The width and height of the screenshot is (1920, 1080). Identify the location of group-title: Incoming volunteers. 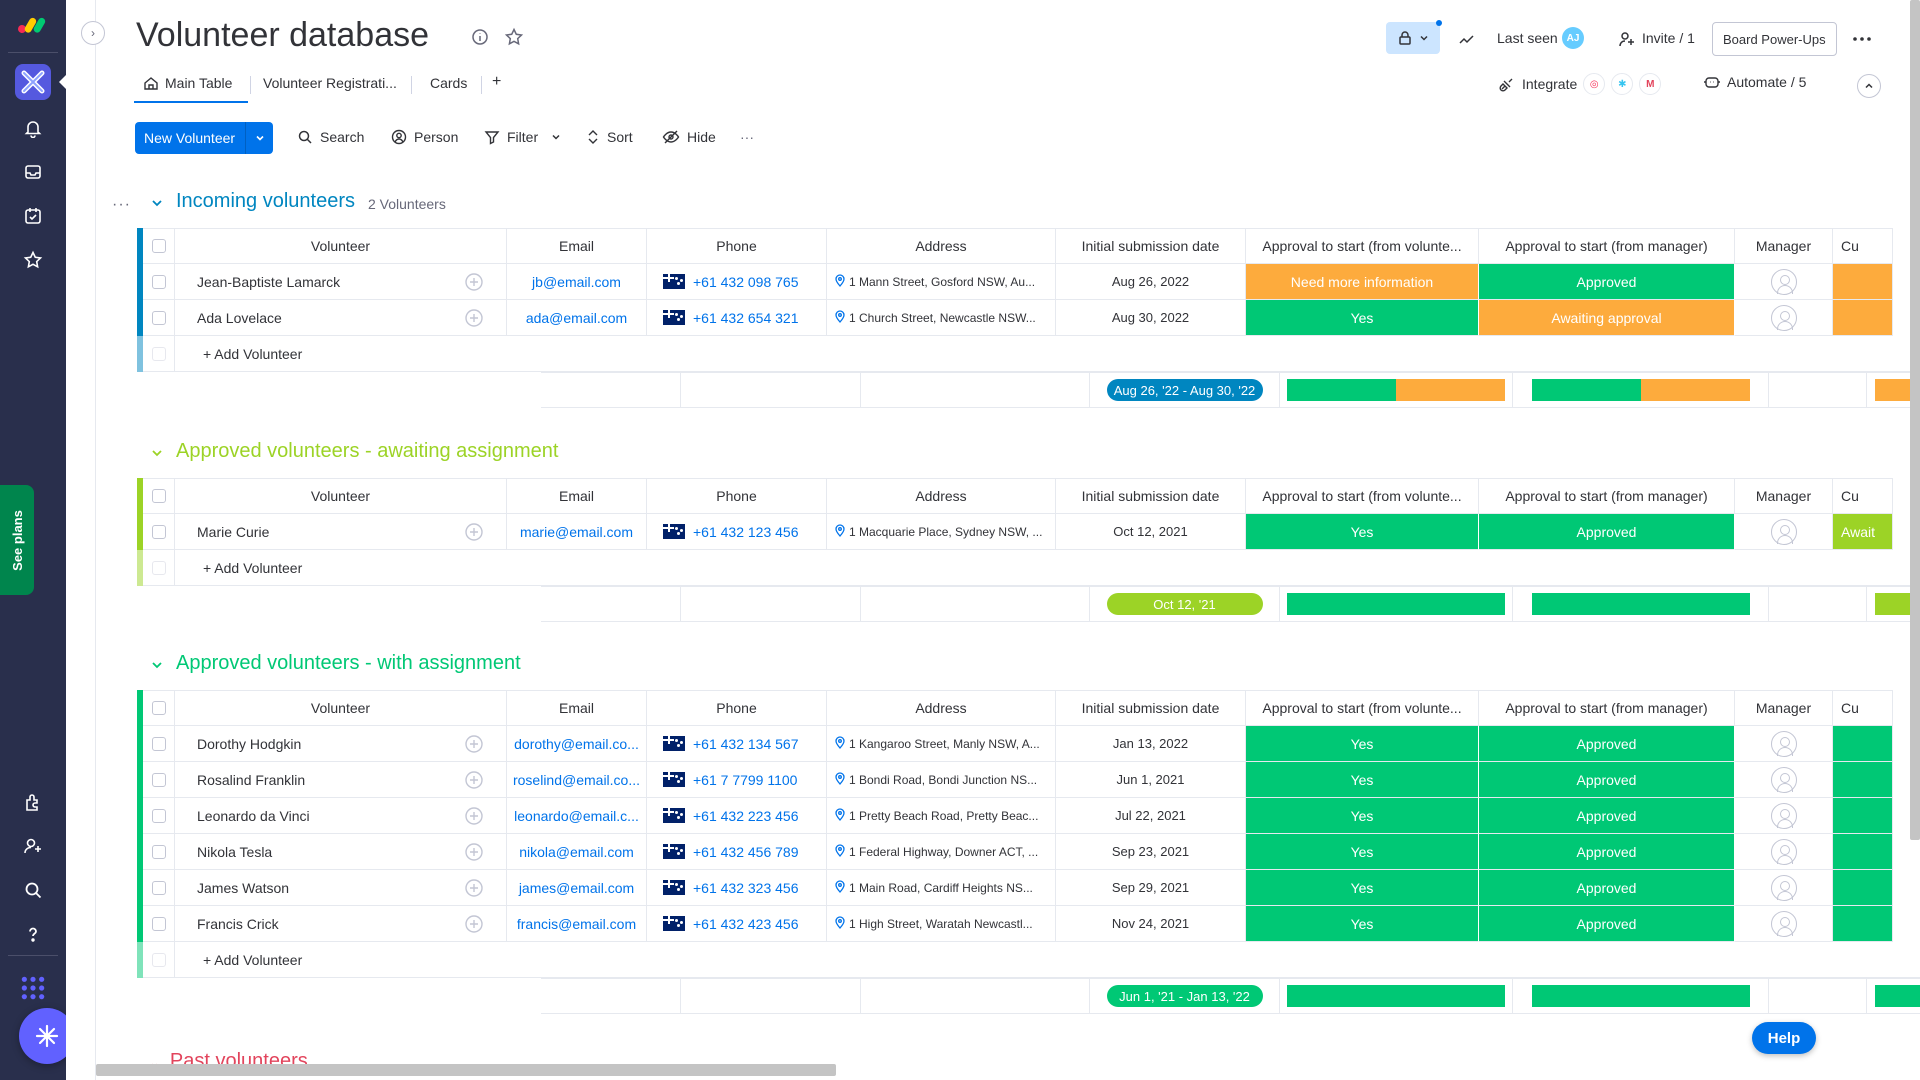
(265, 201).